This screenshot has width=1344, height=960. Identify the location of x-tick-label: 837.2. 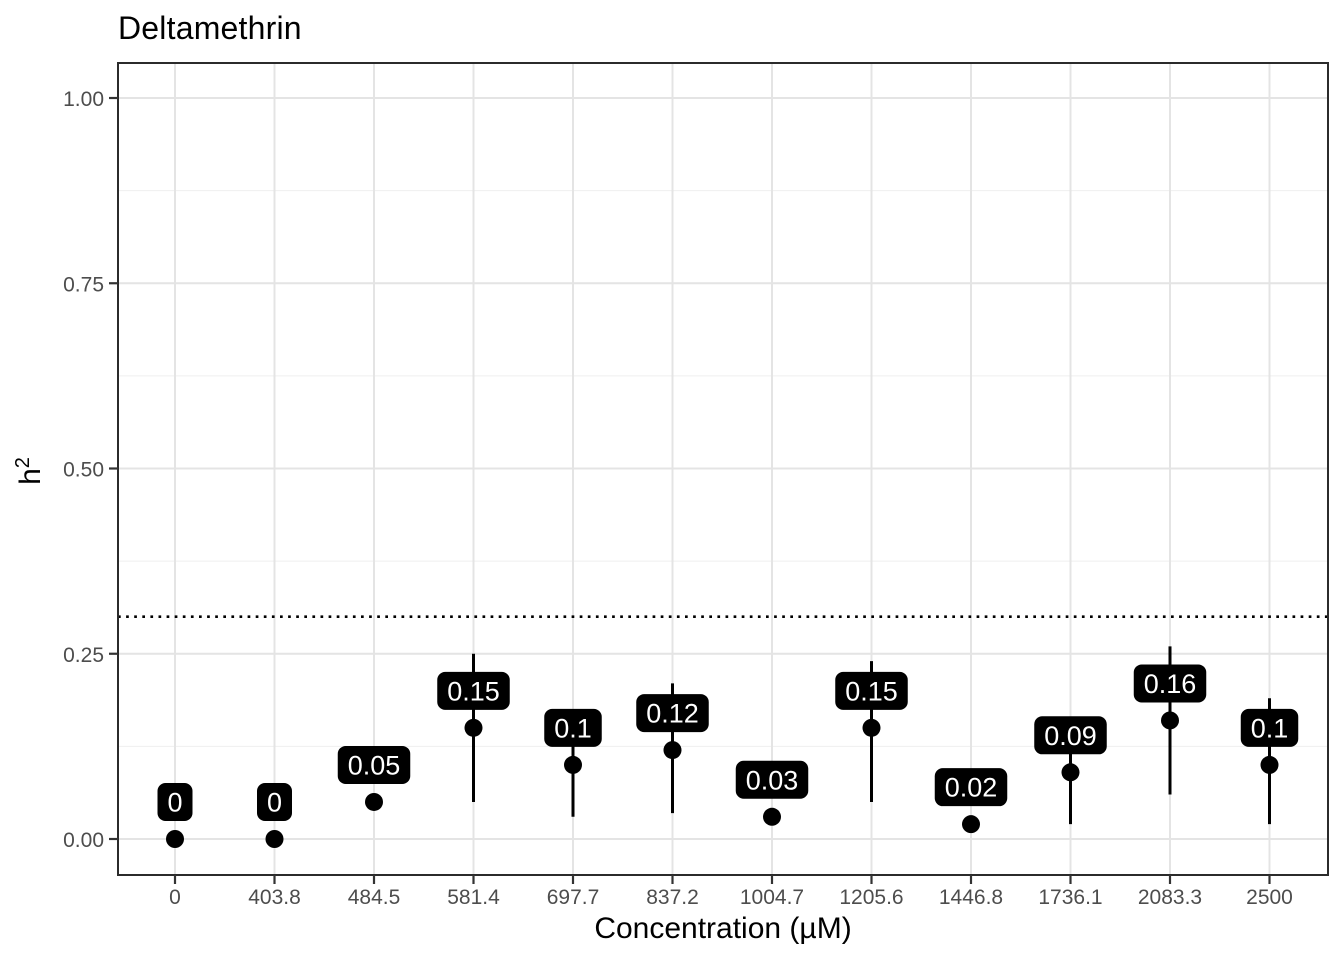
(672, 897).